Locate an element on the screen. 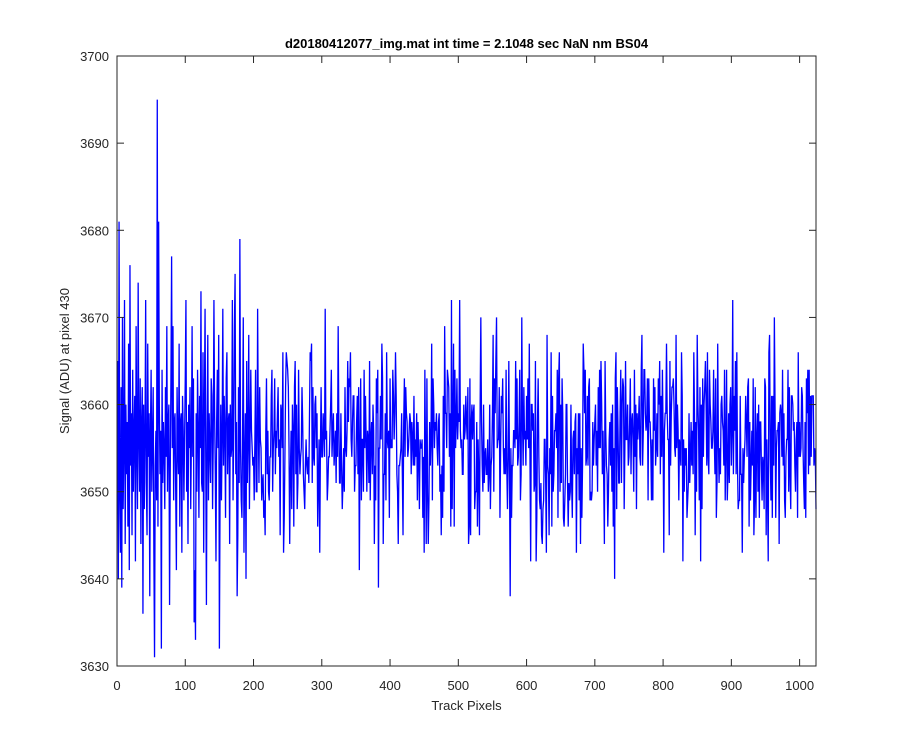 This screenshot has width=900, height=750. x-tick-label: 1000 is located at coordinates (799, 685).